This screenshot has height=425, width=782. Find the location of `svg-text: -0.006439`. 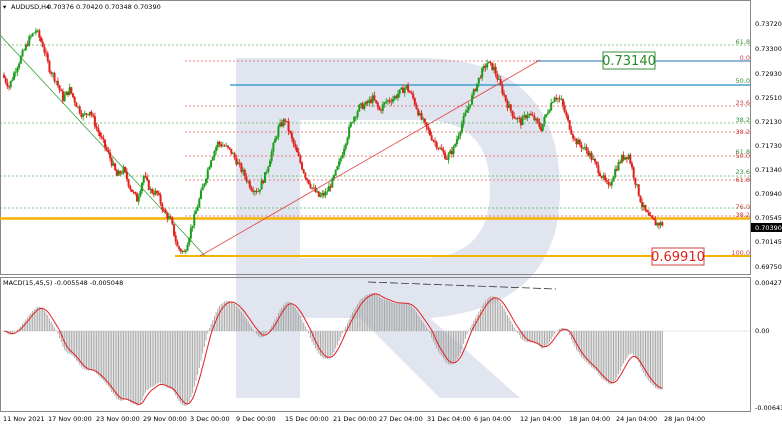

svg-text: -0.006439 is located at coordinates (768, 408).